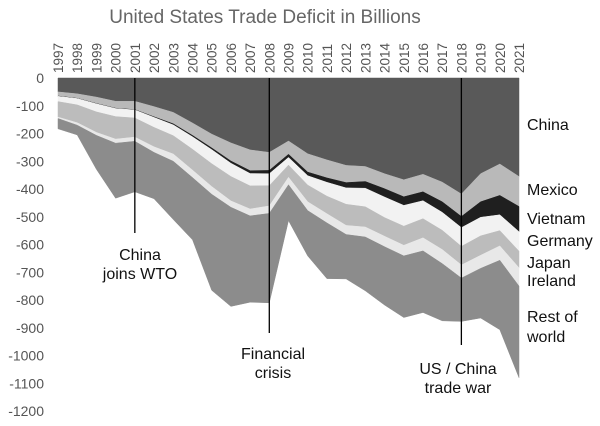 This screenshot has height=426, width=600. I want to click on y-tick-label: -1000, so click(26, 356).